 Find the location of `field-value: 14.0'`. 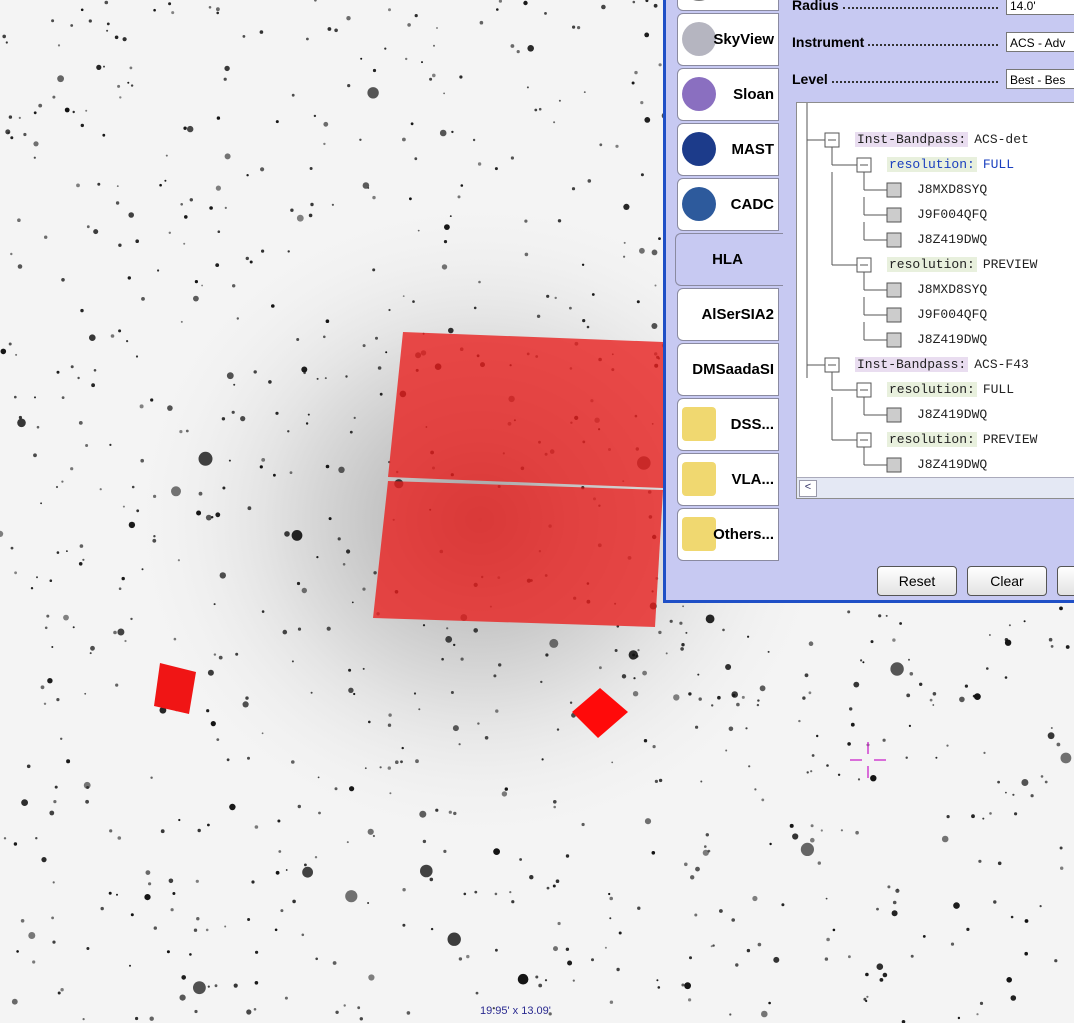

field-value: 14.0' is located at coordinates (1040, 7).